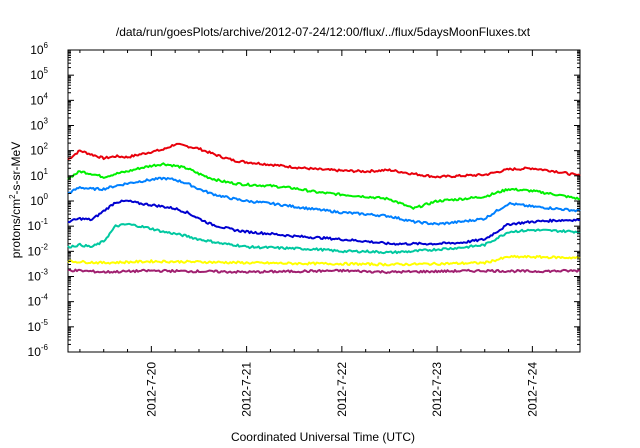  Describe the element at coordinates (38, 276) in the screenshot. I see `y-tick-label: 10⁻³` at that location.